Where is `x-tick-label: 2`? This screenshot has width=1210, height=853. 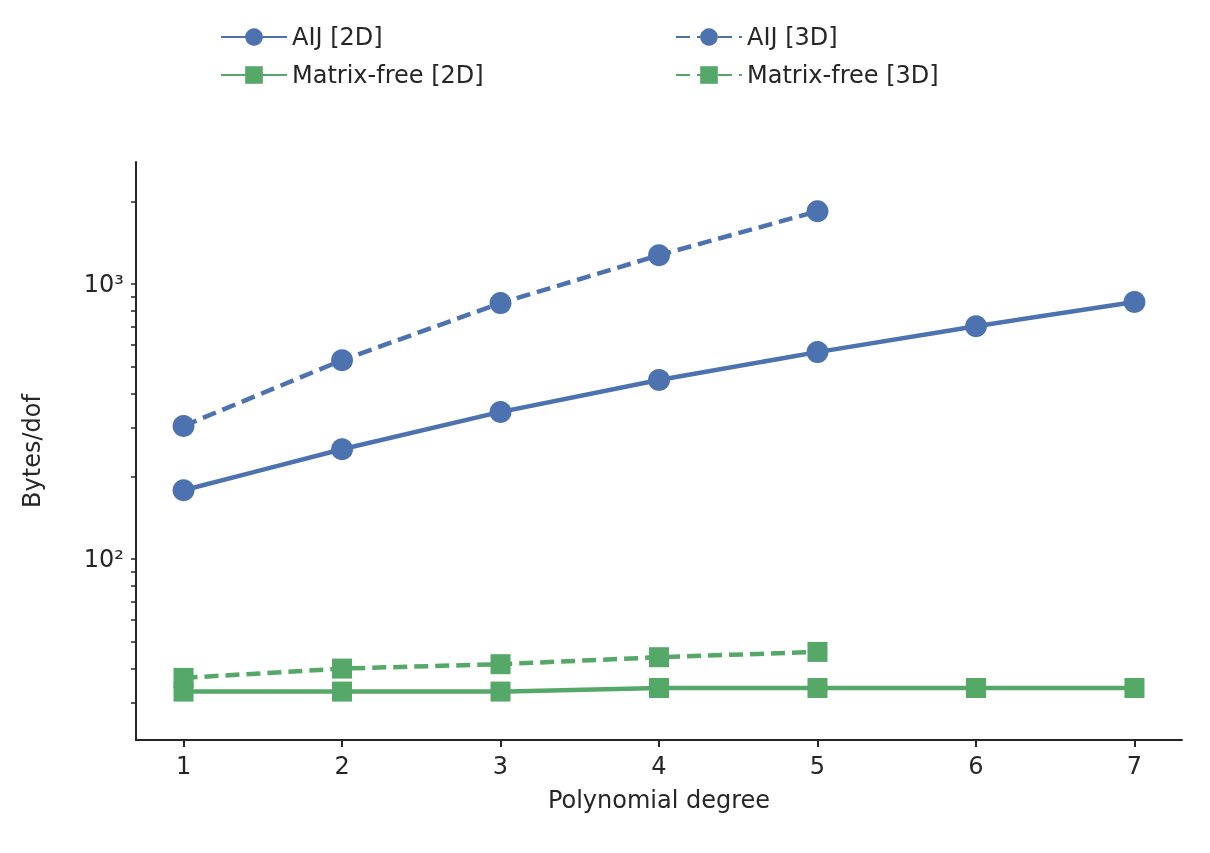
x-tick-label: 2 is located at coordinates (342, 766).